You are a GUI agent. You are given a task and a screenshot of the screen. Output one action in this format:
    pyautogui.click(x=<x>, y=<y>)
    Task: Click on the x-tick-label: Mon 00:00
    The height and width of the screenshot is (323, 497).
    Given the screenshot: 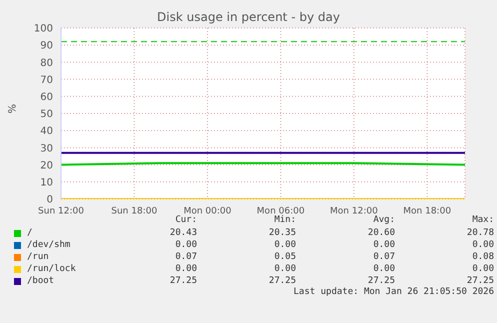 What is the action you would take?
    pyautogui.click(x=208, y=211)
    